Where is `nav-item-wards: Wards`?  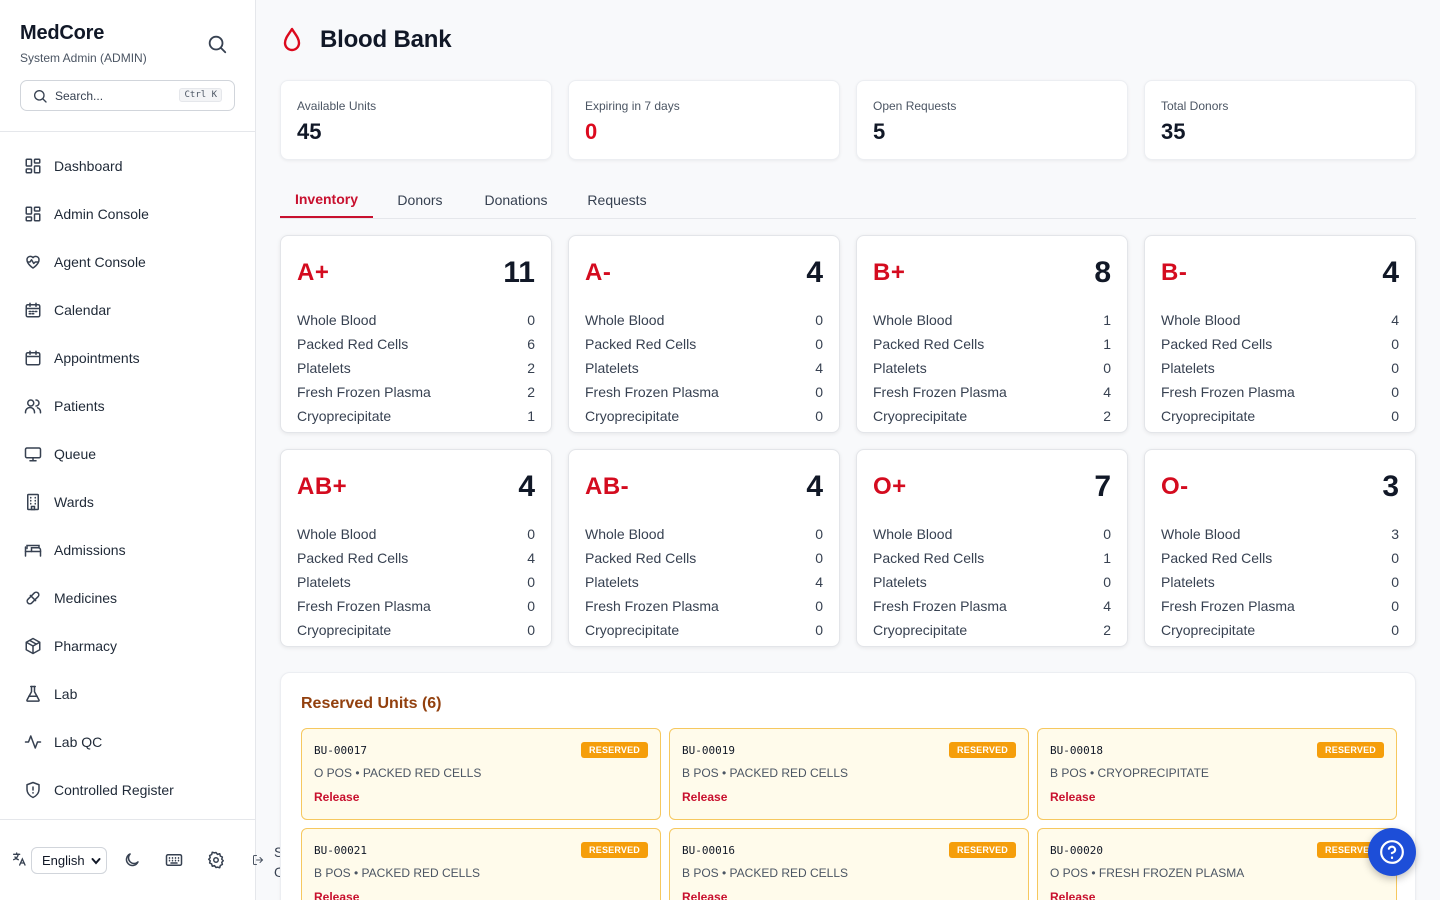
nav-item-wards: Wards is located at coordinates (128, 502).